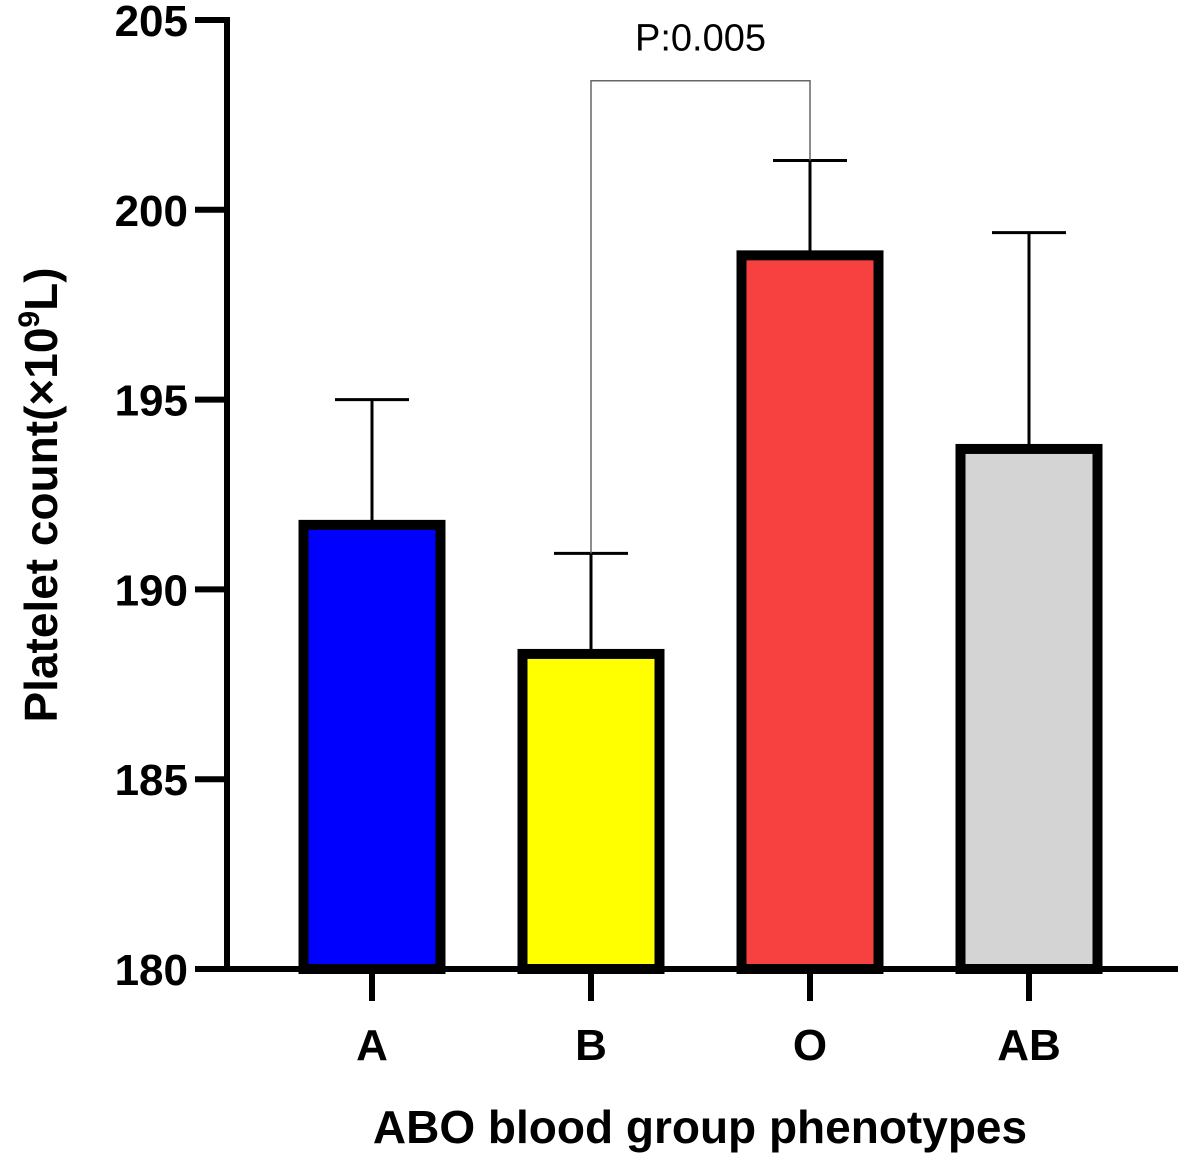 The image size is (1182, 1160). Describe the element at coordinates (1029, 1045) in the screenshot. I see `x-tick-label-ab: AB` at that location.